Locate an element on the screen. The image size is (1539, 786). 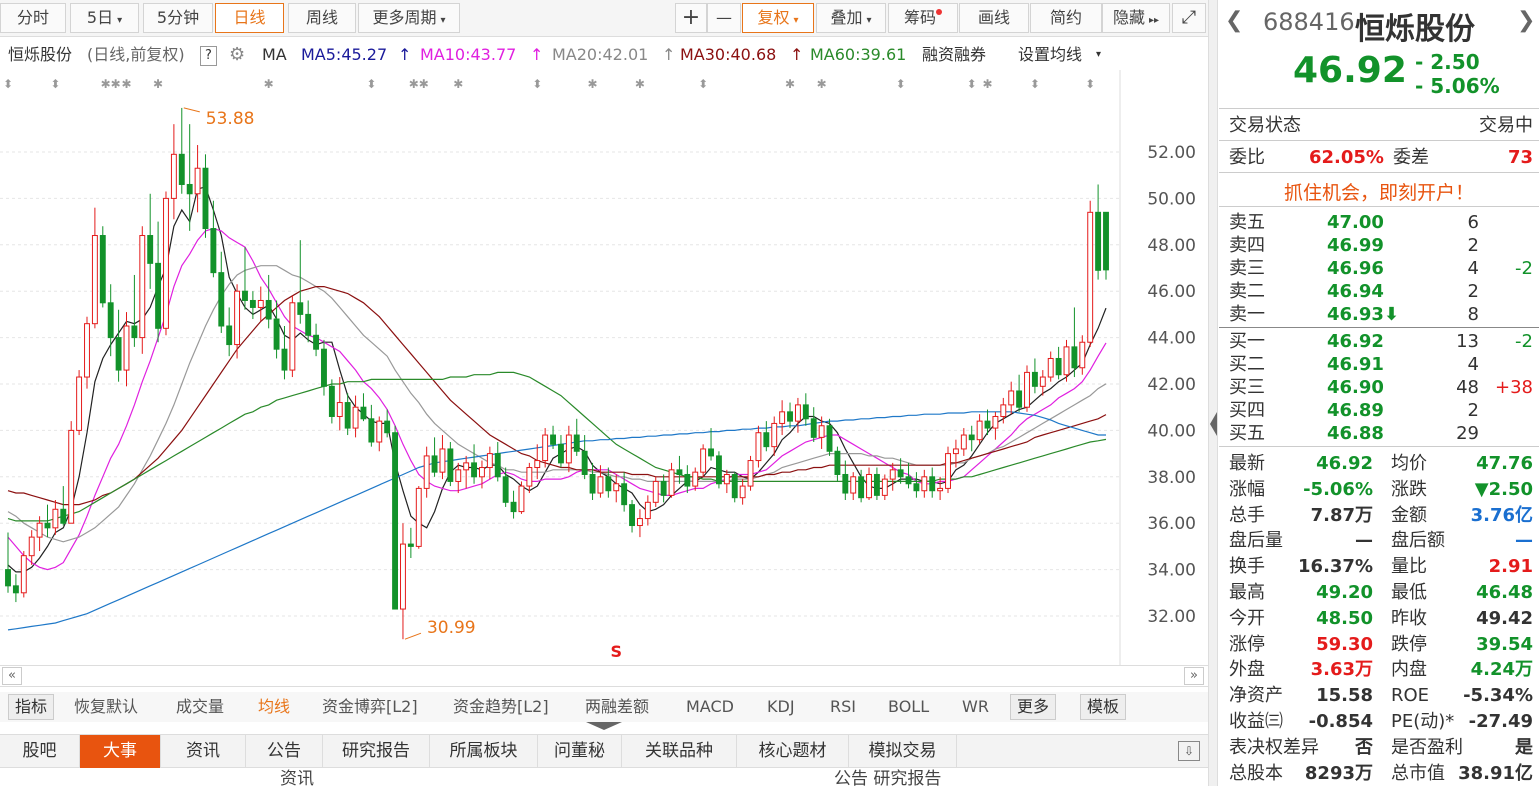
bottom-tab-9: 模拟交易 is located at coordinates (903, 751).